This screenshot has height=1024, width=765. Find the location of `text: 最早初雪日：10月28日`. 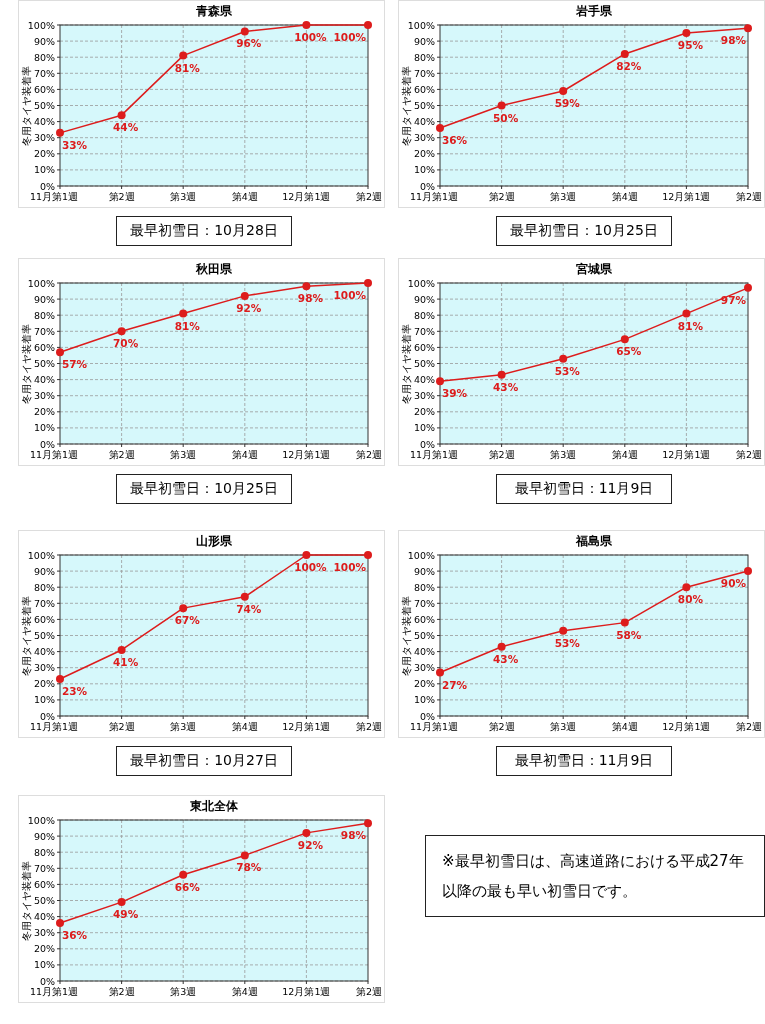

text: 最早初雪日：10月28日 is located at coordinates (204, 231).